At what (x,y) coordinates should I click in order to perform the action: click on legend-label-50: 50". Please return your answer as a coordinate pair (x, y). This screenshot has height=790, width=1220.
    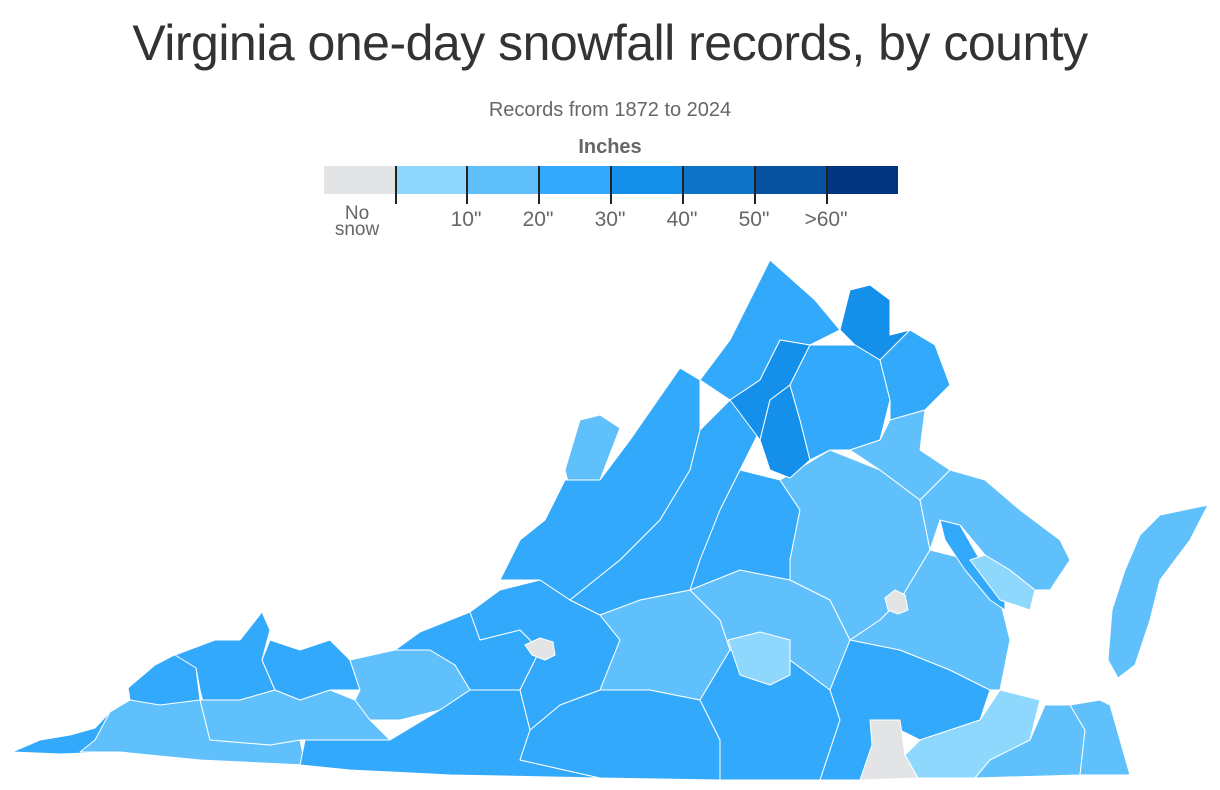
    Looking at the image, I should click on (754, 219).